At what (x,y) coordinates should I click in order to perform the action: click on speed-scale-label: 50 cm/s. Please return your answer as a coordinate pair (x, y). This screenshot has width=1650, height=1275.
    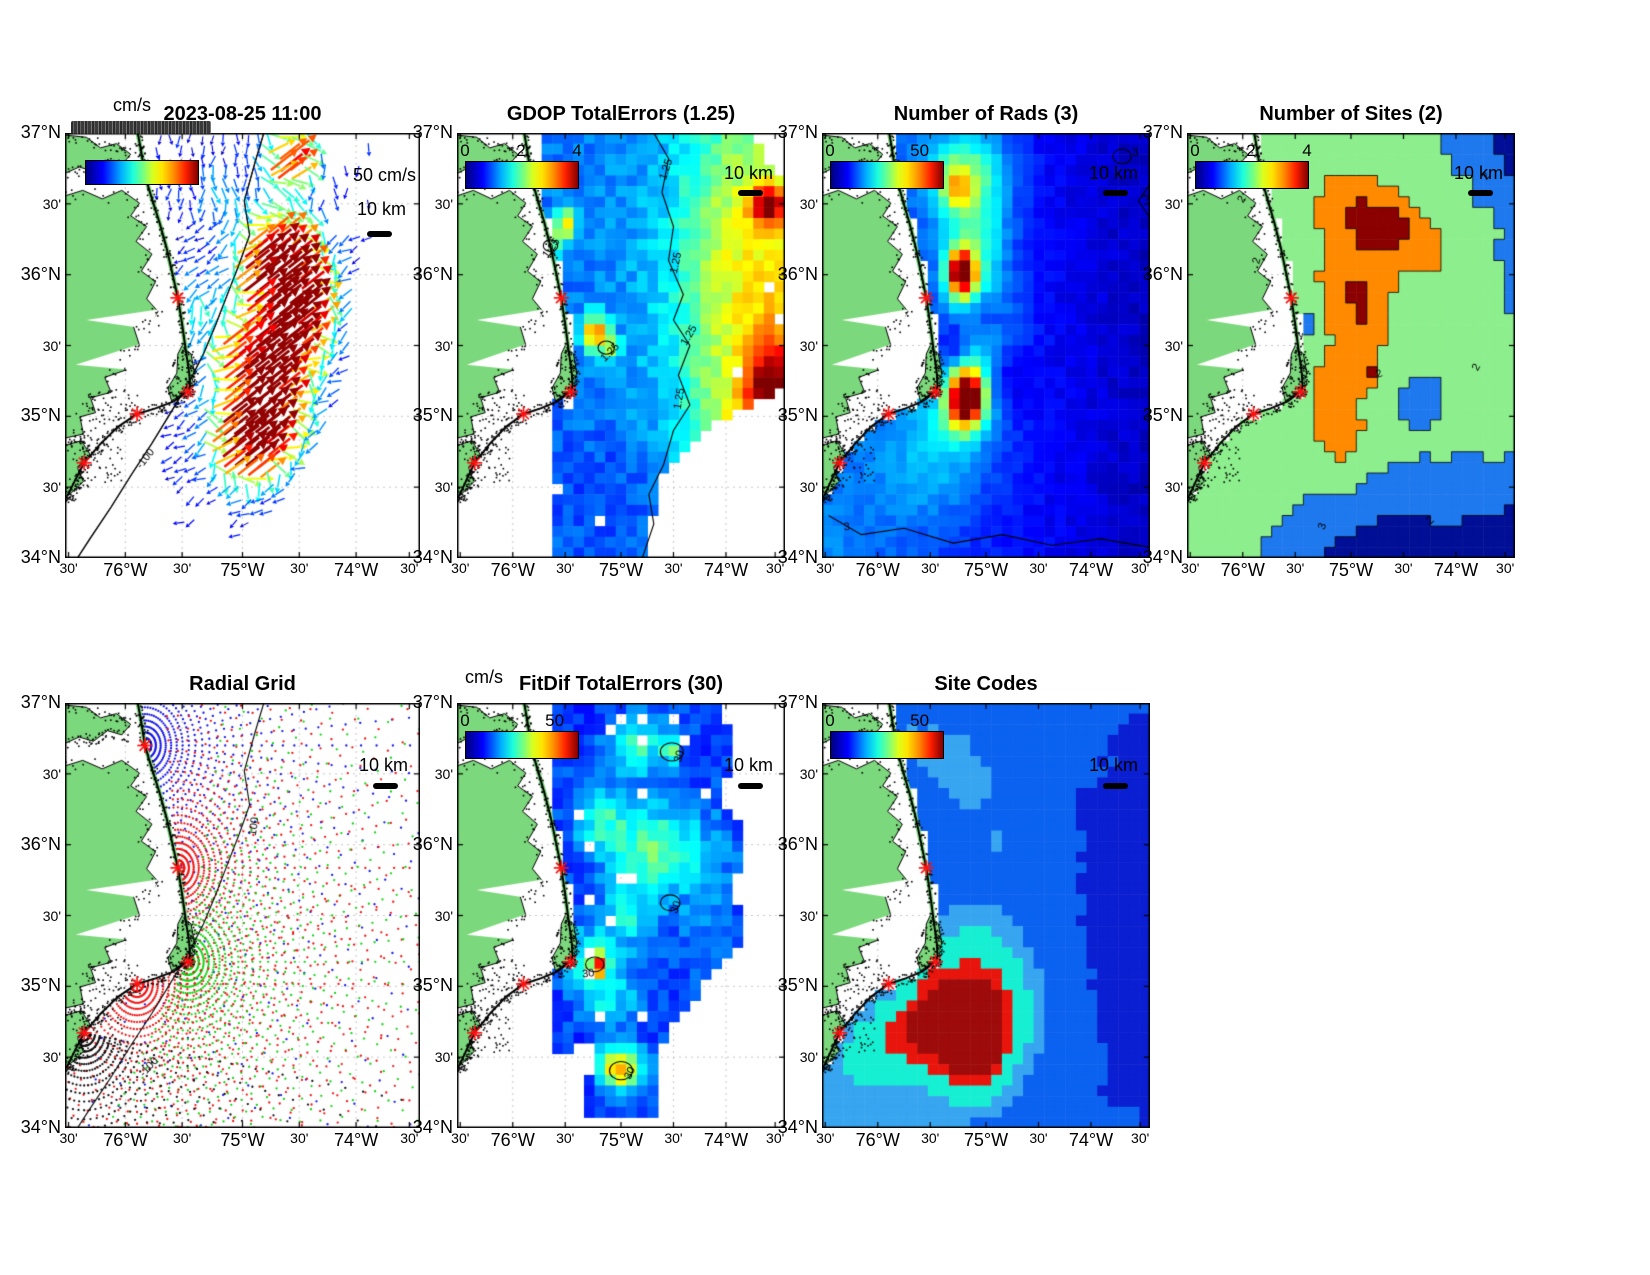
    Looking at the image, I should click on (384, 175).